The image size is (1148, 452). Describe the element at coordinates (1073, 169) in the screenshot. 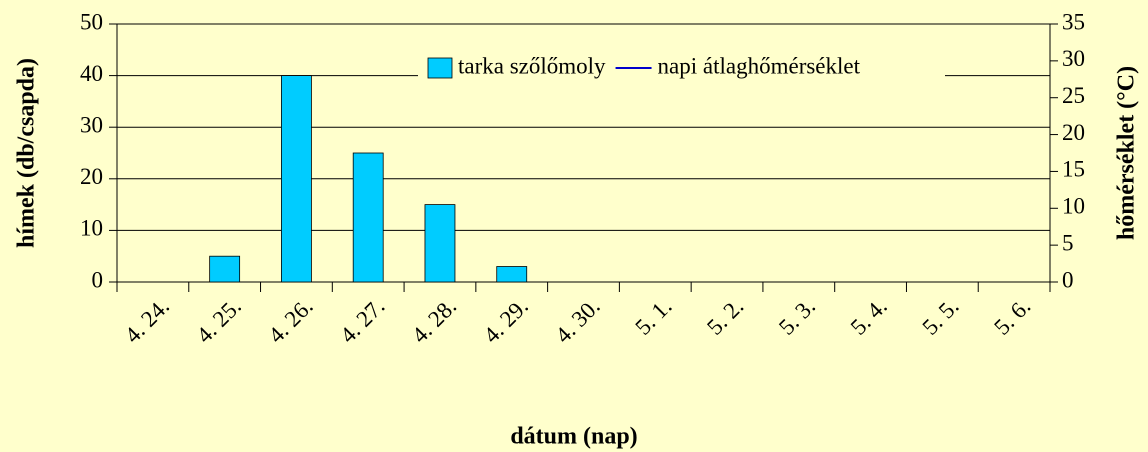

I see `y2-tick-label: 15` at that location.